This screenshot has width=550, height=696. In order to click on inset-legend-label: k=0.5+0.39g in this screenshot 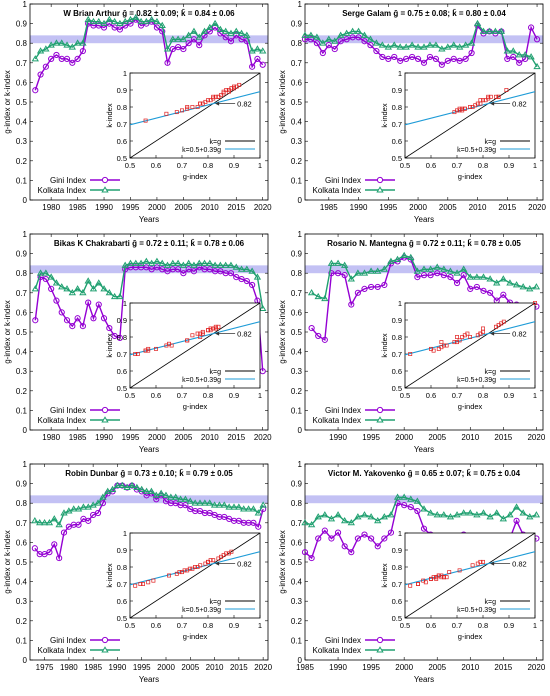, I will do `click(201, 380)`.